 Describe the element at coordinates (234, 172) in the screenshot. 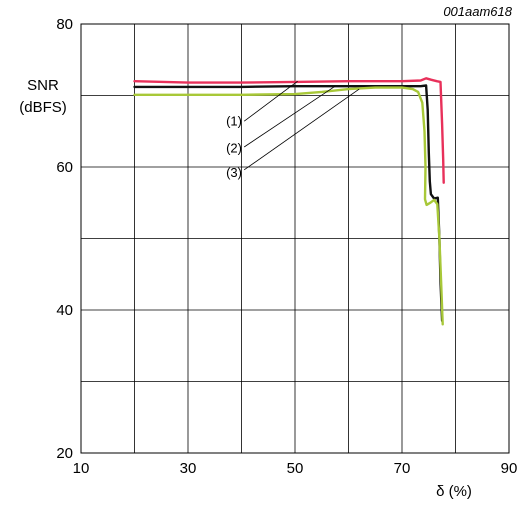

I see `annotation-label-3: (3)` at that location.